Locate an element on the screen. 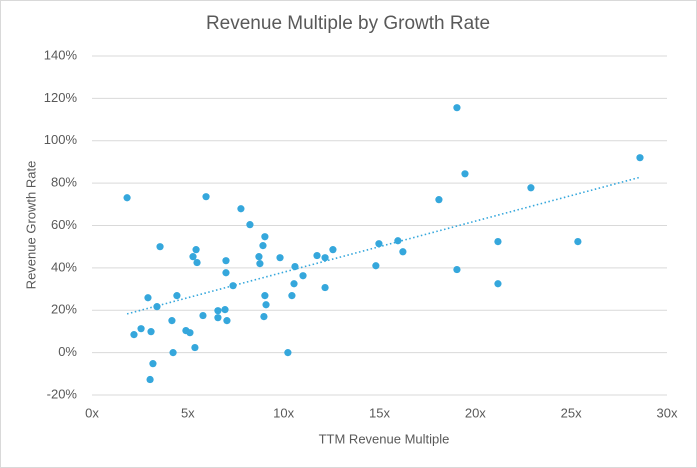 This screenshot has width=697, height=468. chart-title: Revenue Multiple by Growth Rate is located at coordinates (348, 23).